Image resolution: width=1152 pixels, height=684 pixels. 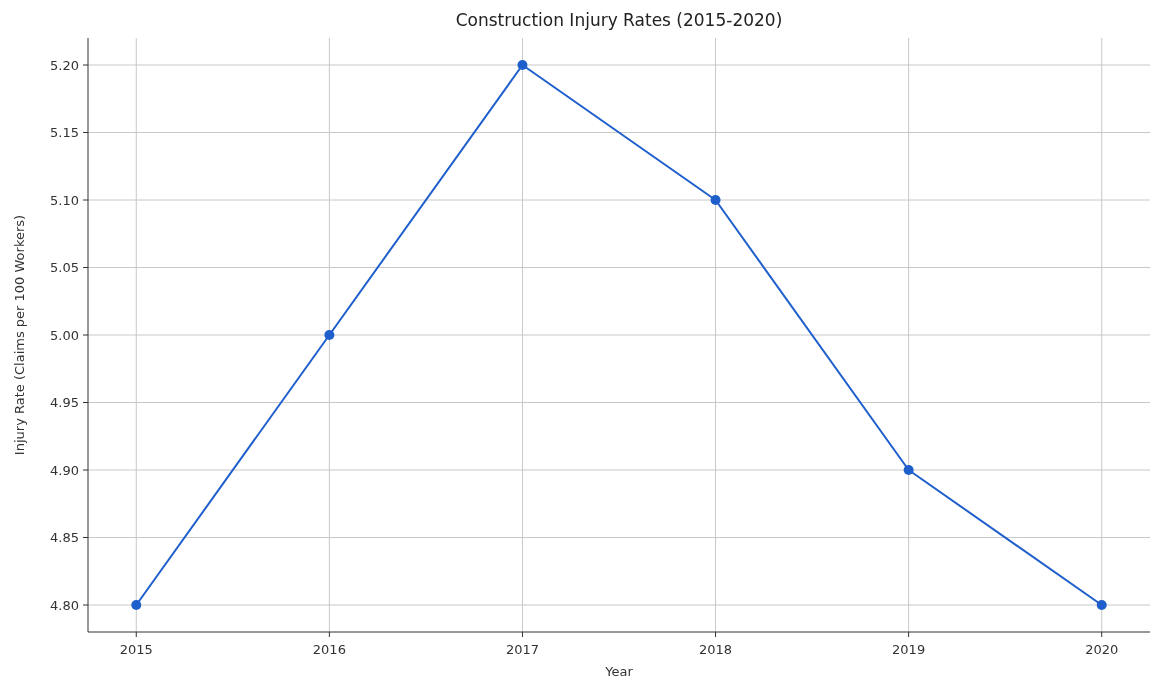 I want to click on y-tick-label: 5.15, so click(x=64, y=133).